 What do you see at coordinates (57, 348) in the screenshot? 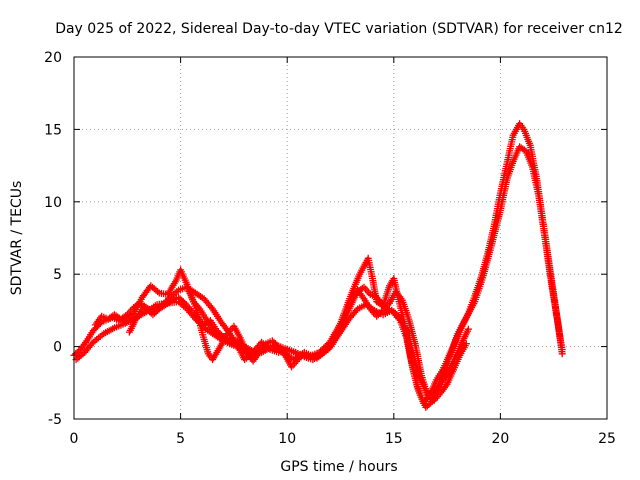
I see `y-tick-label: 0` at bounding box center [57, 348].